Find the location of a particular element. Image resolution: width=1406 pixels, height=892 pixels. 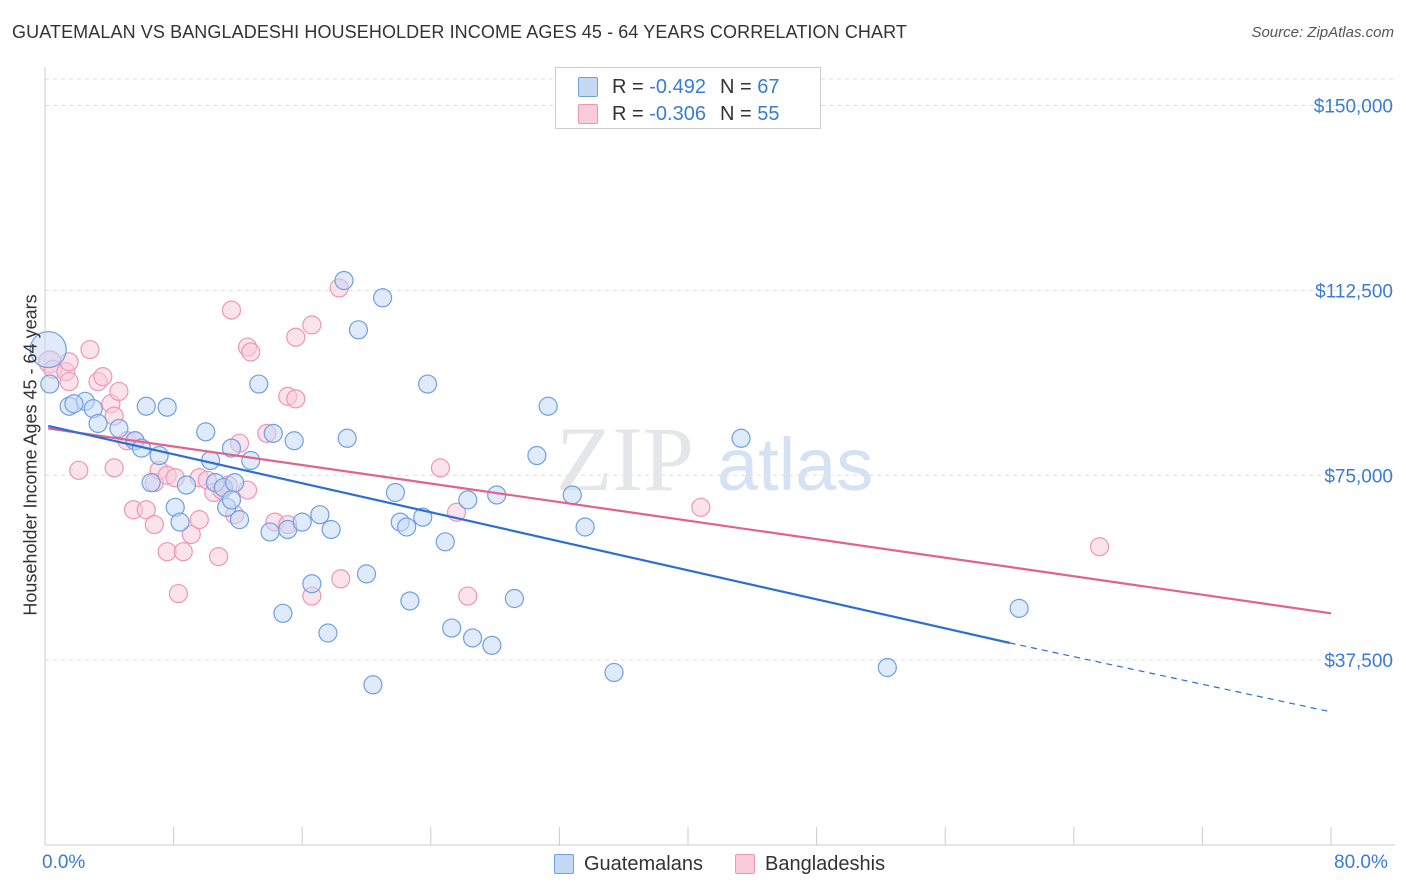

source-label: Source: ZipAtlas.com is located at coordinates (1322, 32).